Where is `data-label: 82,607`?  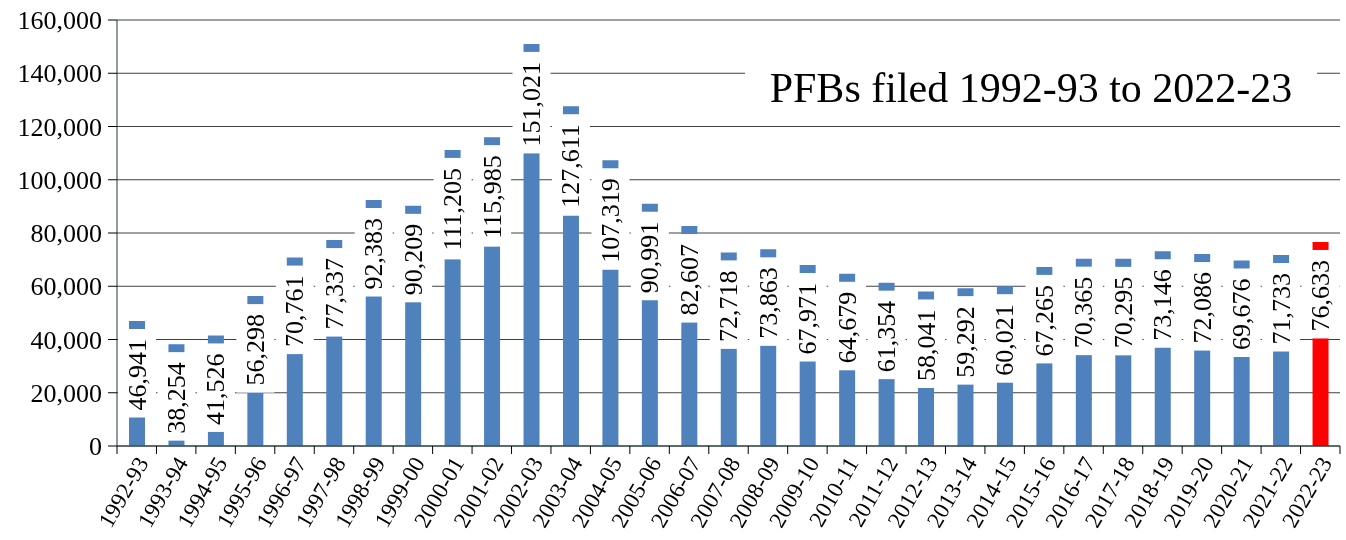 data-label: 82,607 is located at coordinates (689, 280).